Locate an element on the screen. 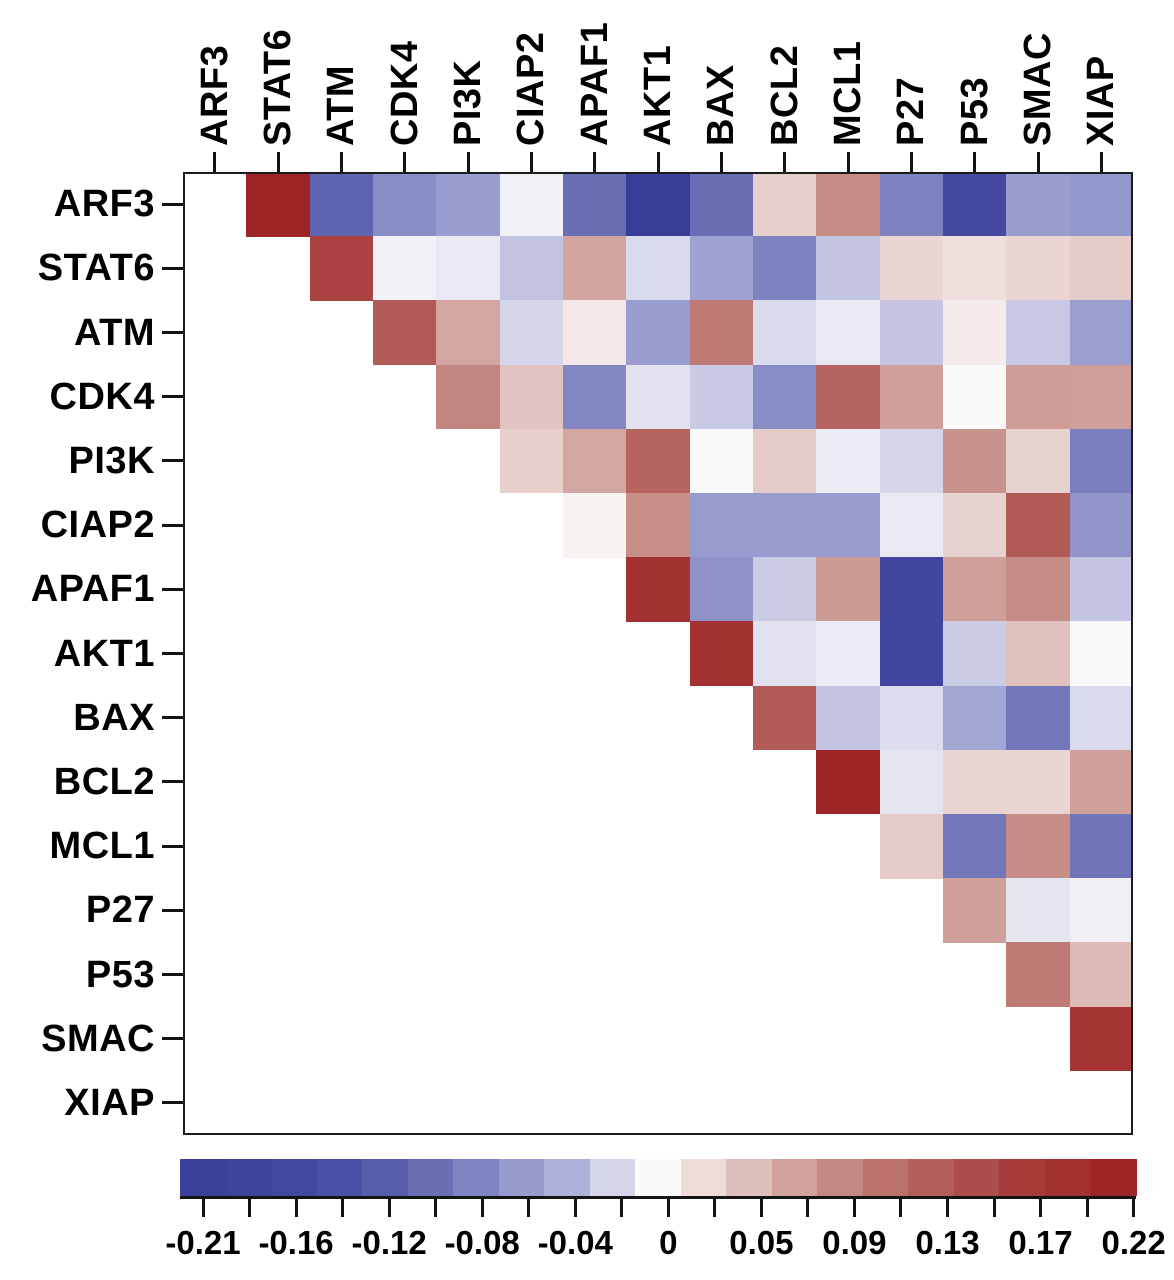  column-label: CIAP2 is located at coordinates (531, 88).